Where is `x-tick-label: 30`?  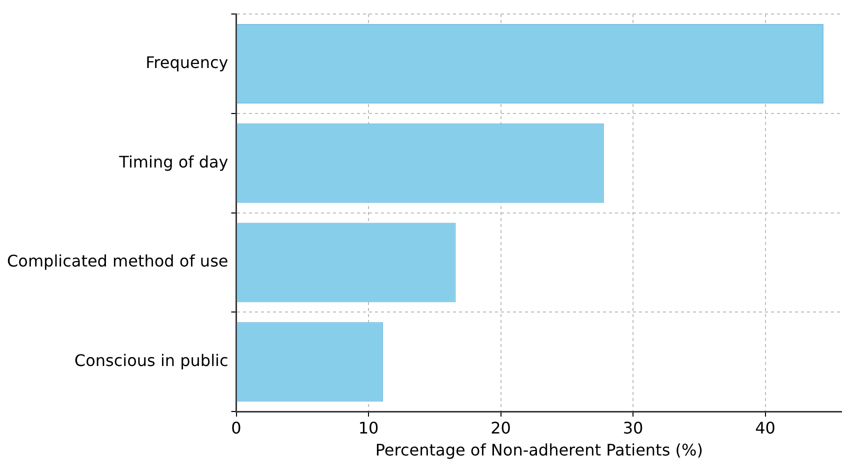 x-tick-label: 30 is located at coordinates (633, 428).